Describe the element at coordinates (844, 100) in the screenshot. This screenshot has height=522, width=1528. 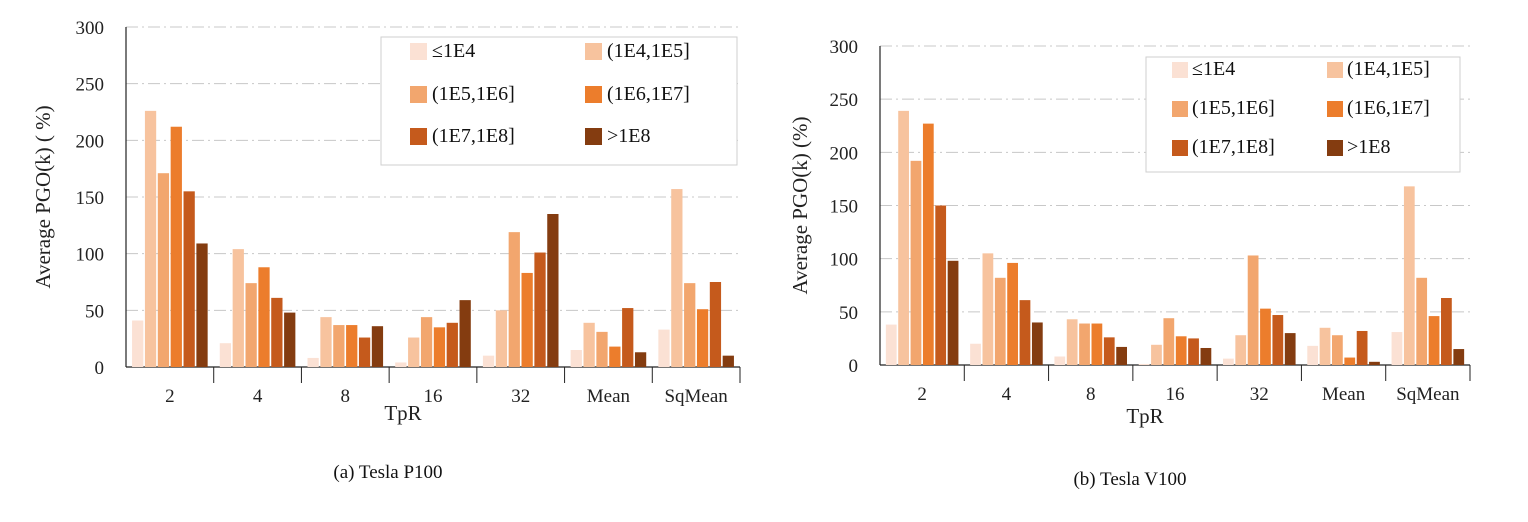
I see `y-tick-label: 250` at that location.